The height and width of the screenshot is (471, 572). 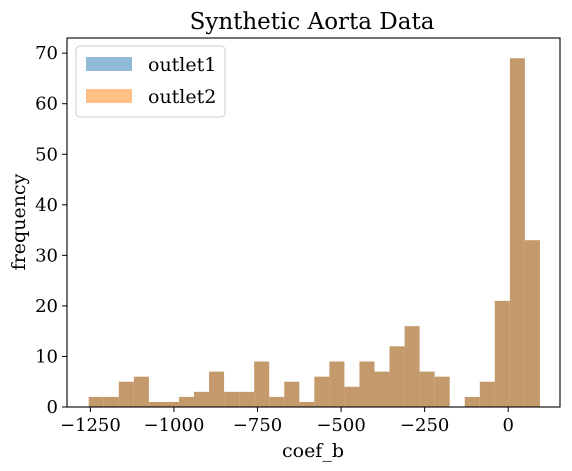 What do you see at coordinates (52, 407) in the screenshot?
I see `y-tick-label: 0` at bounding box center [52, 407].